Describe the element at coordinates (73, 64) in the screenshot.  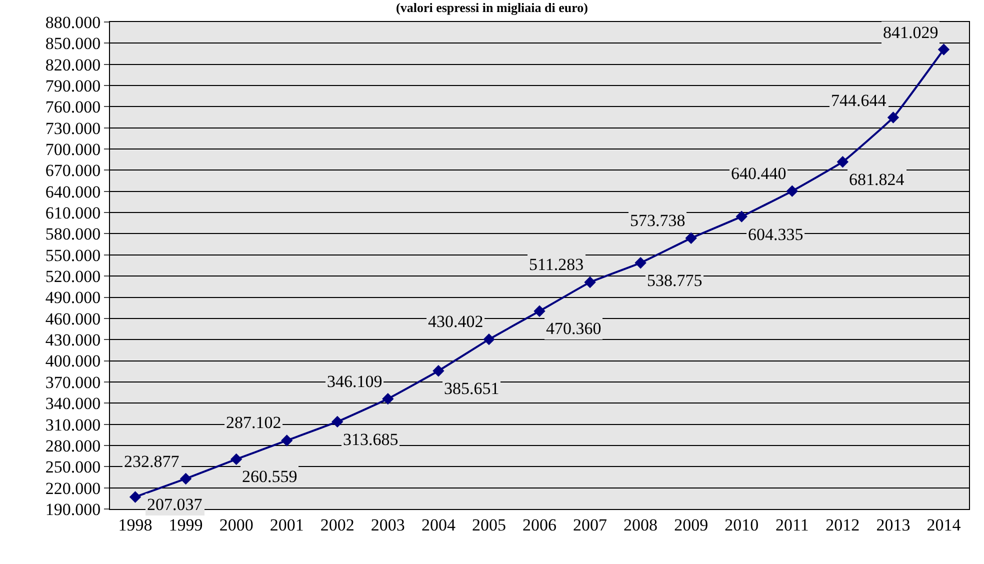
I see `y-tick-label: 820.000` at that location.